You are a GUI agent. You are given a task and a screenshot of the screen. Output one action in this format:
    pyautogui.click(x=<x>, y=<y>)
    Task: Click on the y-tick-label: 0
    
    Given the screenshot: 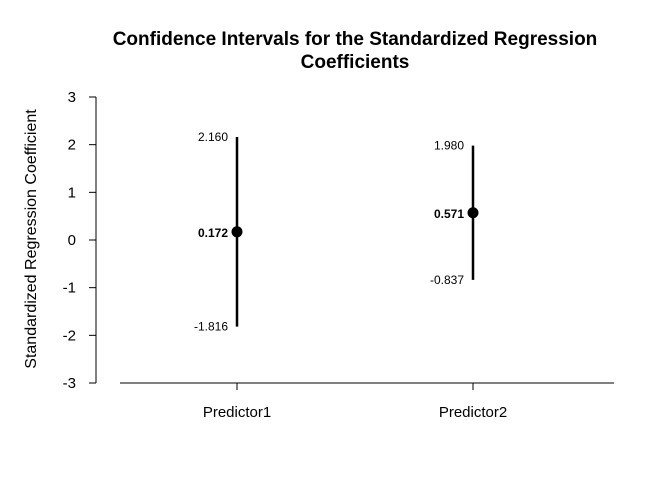 What is the action you would take?
    pyautogui.click(x=72, y=240)
    